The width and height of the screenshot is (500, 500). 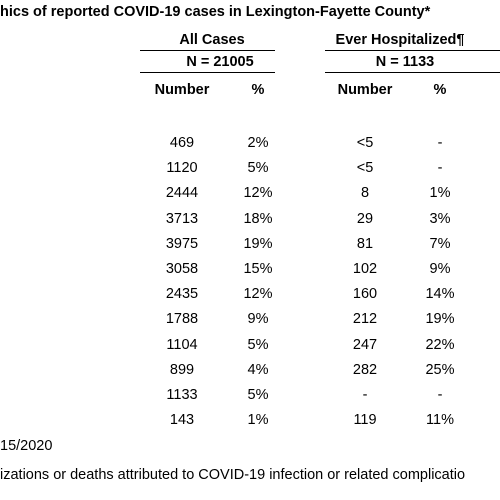 What do you see at coordinates (182, 243) in the screenshot?
I see `cell: 3975` at bounding box center [182, 243].